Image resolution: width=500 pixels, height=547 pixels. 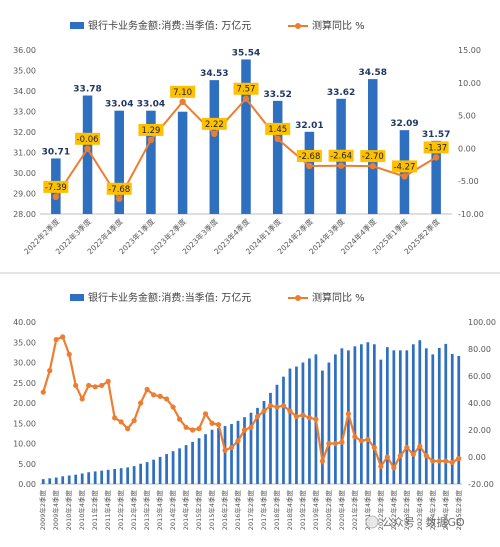 I want to click on x-tick-label: 2020年4季度, so click(x=341, y=510).